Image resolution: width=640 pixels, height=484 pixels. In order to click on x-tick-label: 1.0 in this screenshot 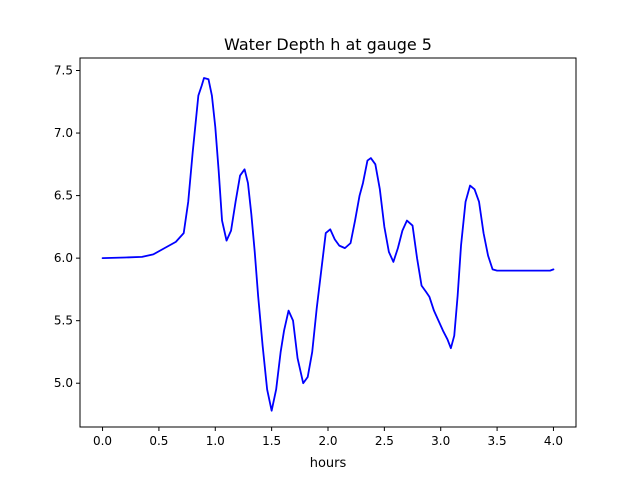, I will do `click(215, 441)`.